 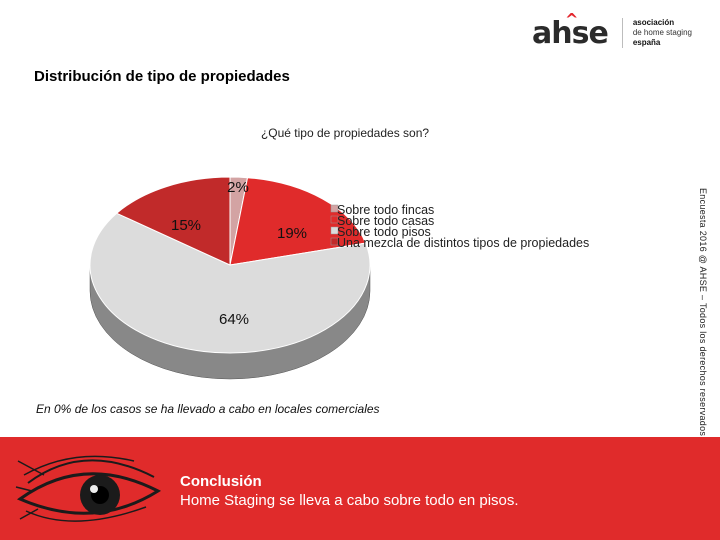 I want to click on logo-divider, so click(x=622, y=33).